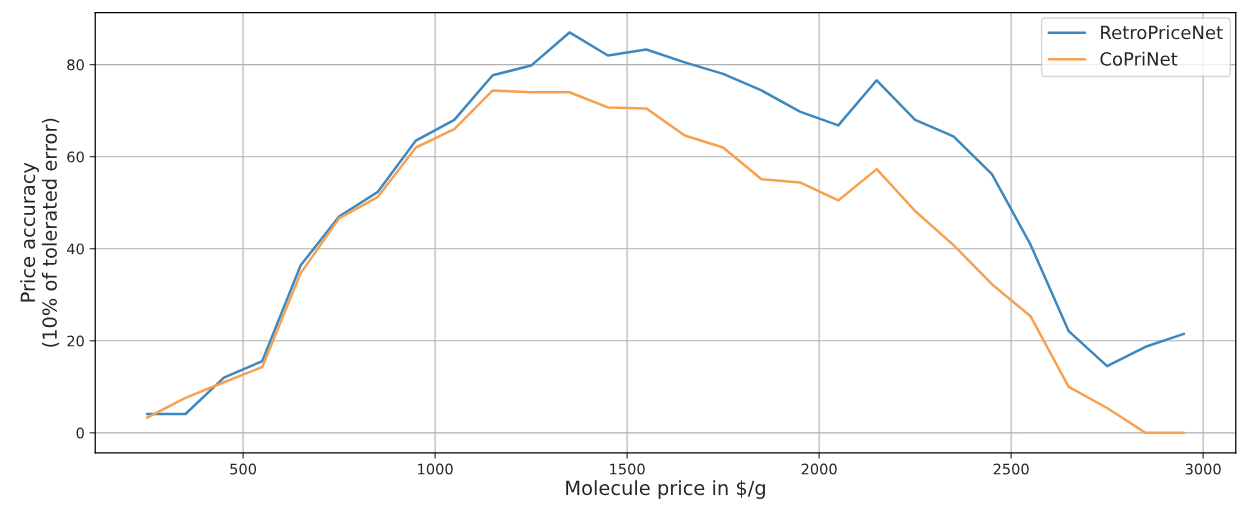 This screenshot has width=1237, height=506. I want to click on y-tick-label: 80, so click(75, 65).